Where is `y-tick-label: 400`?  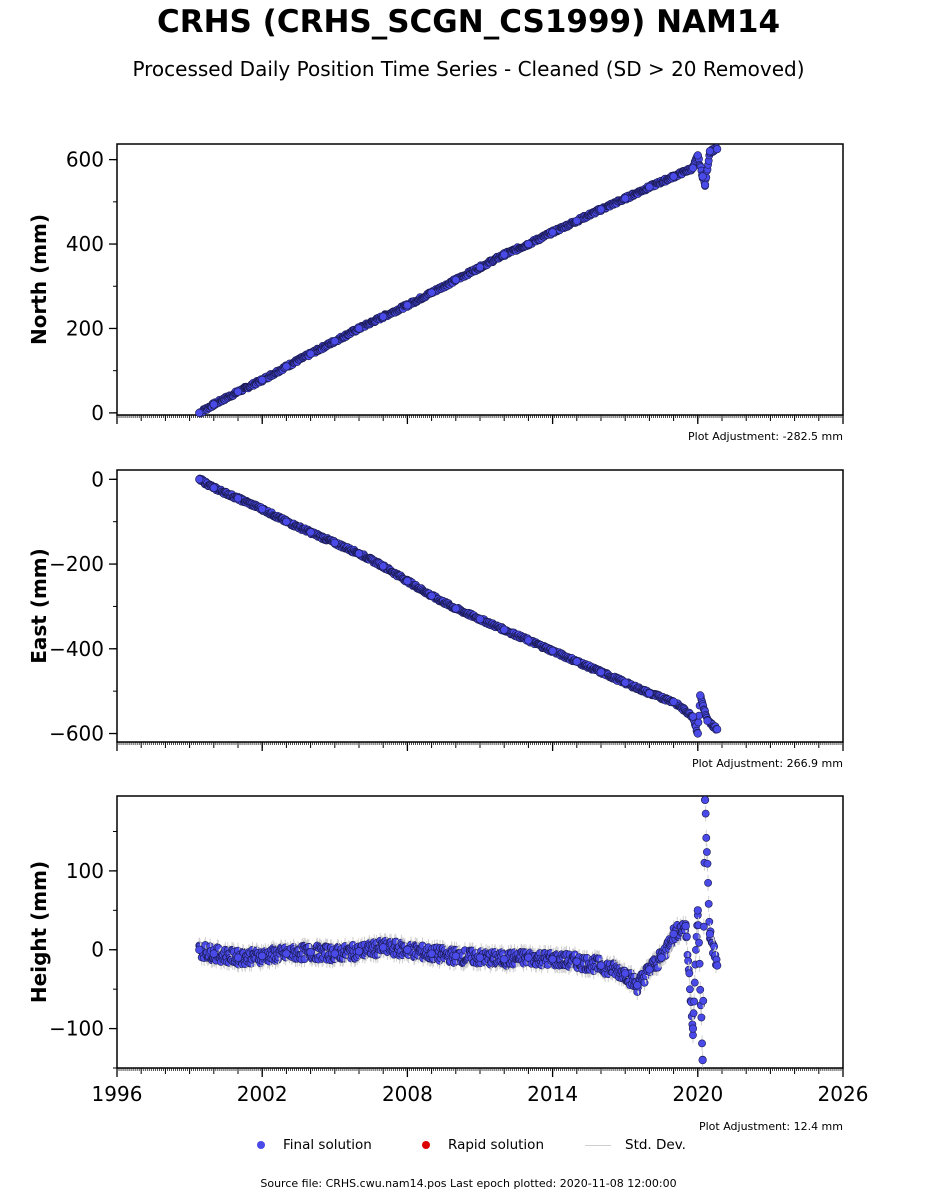 y-tick-label: 400 is located at coordinates (85, 244).